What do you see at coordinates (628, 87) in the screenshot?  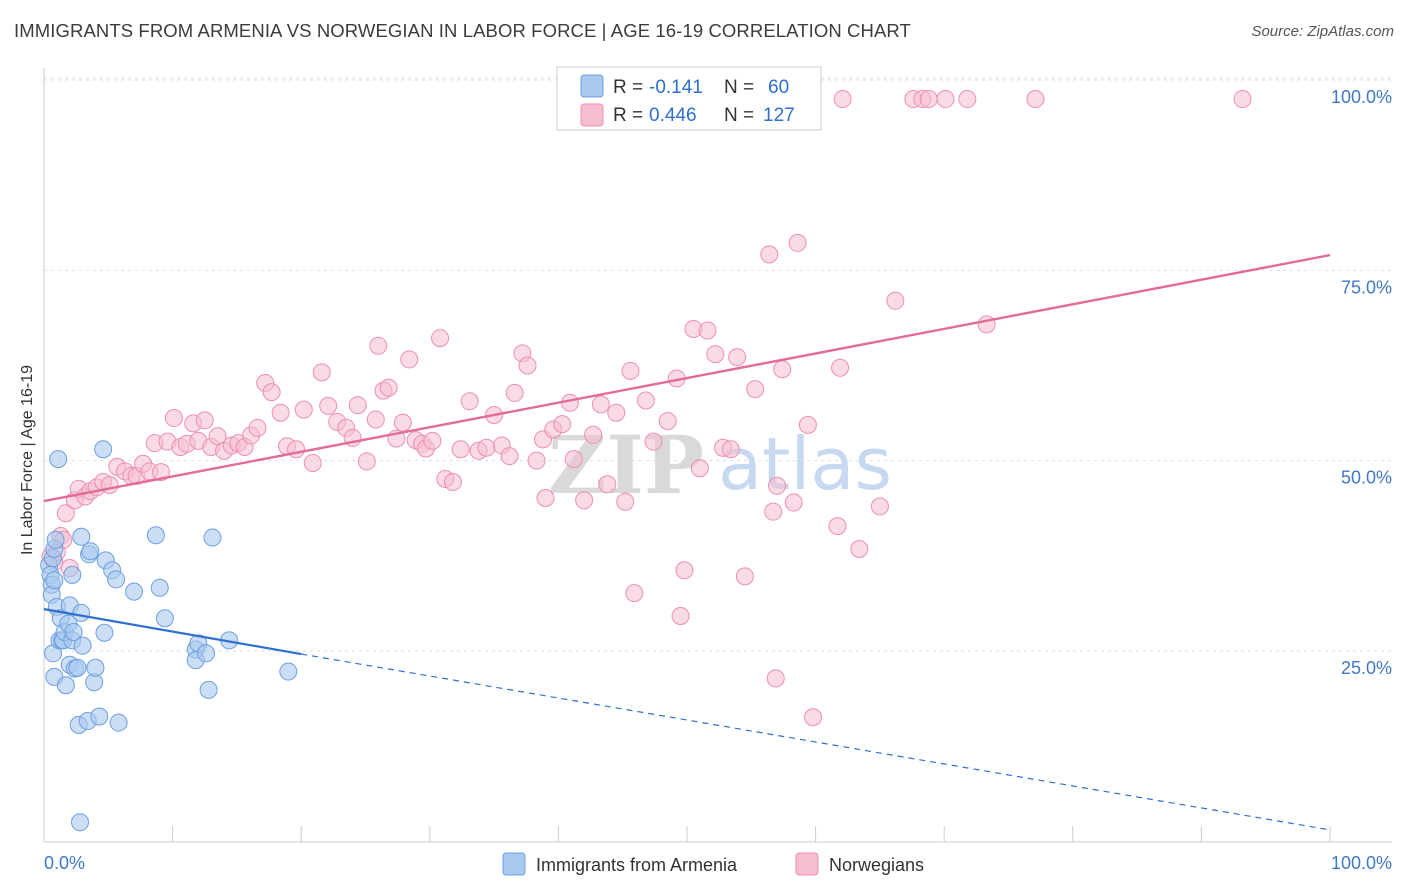 I see `legend-r-label-armenia: R =` at bounding box center [628, 87].